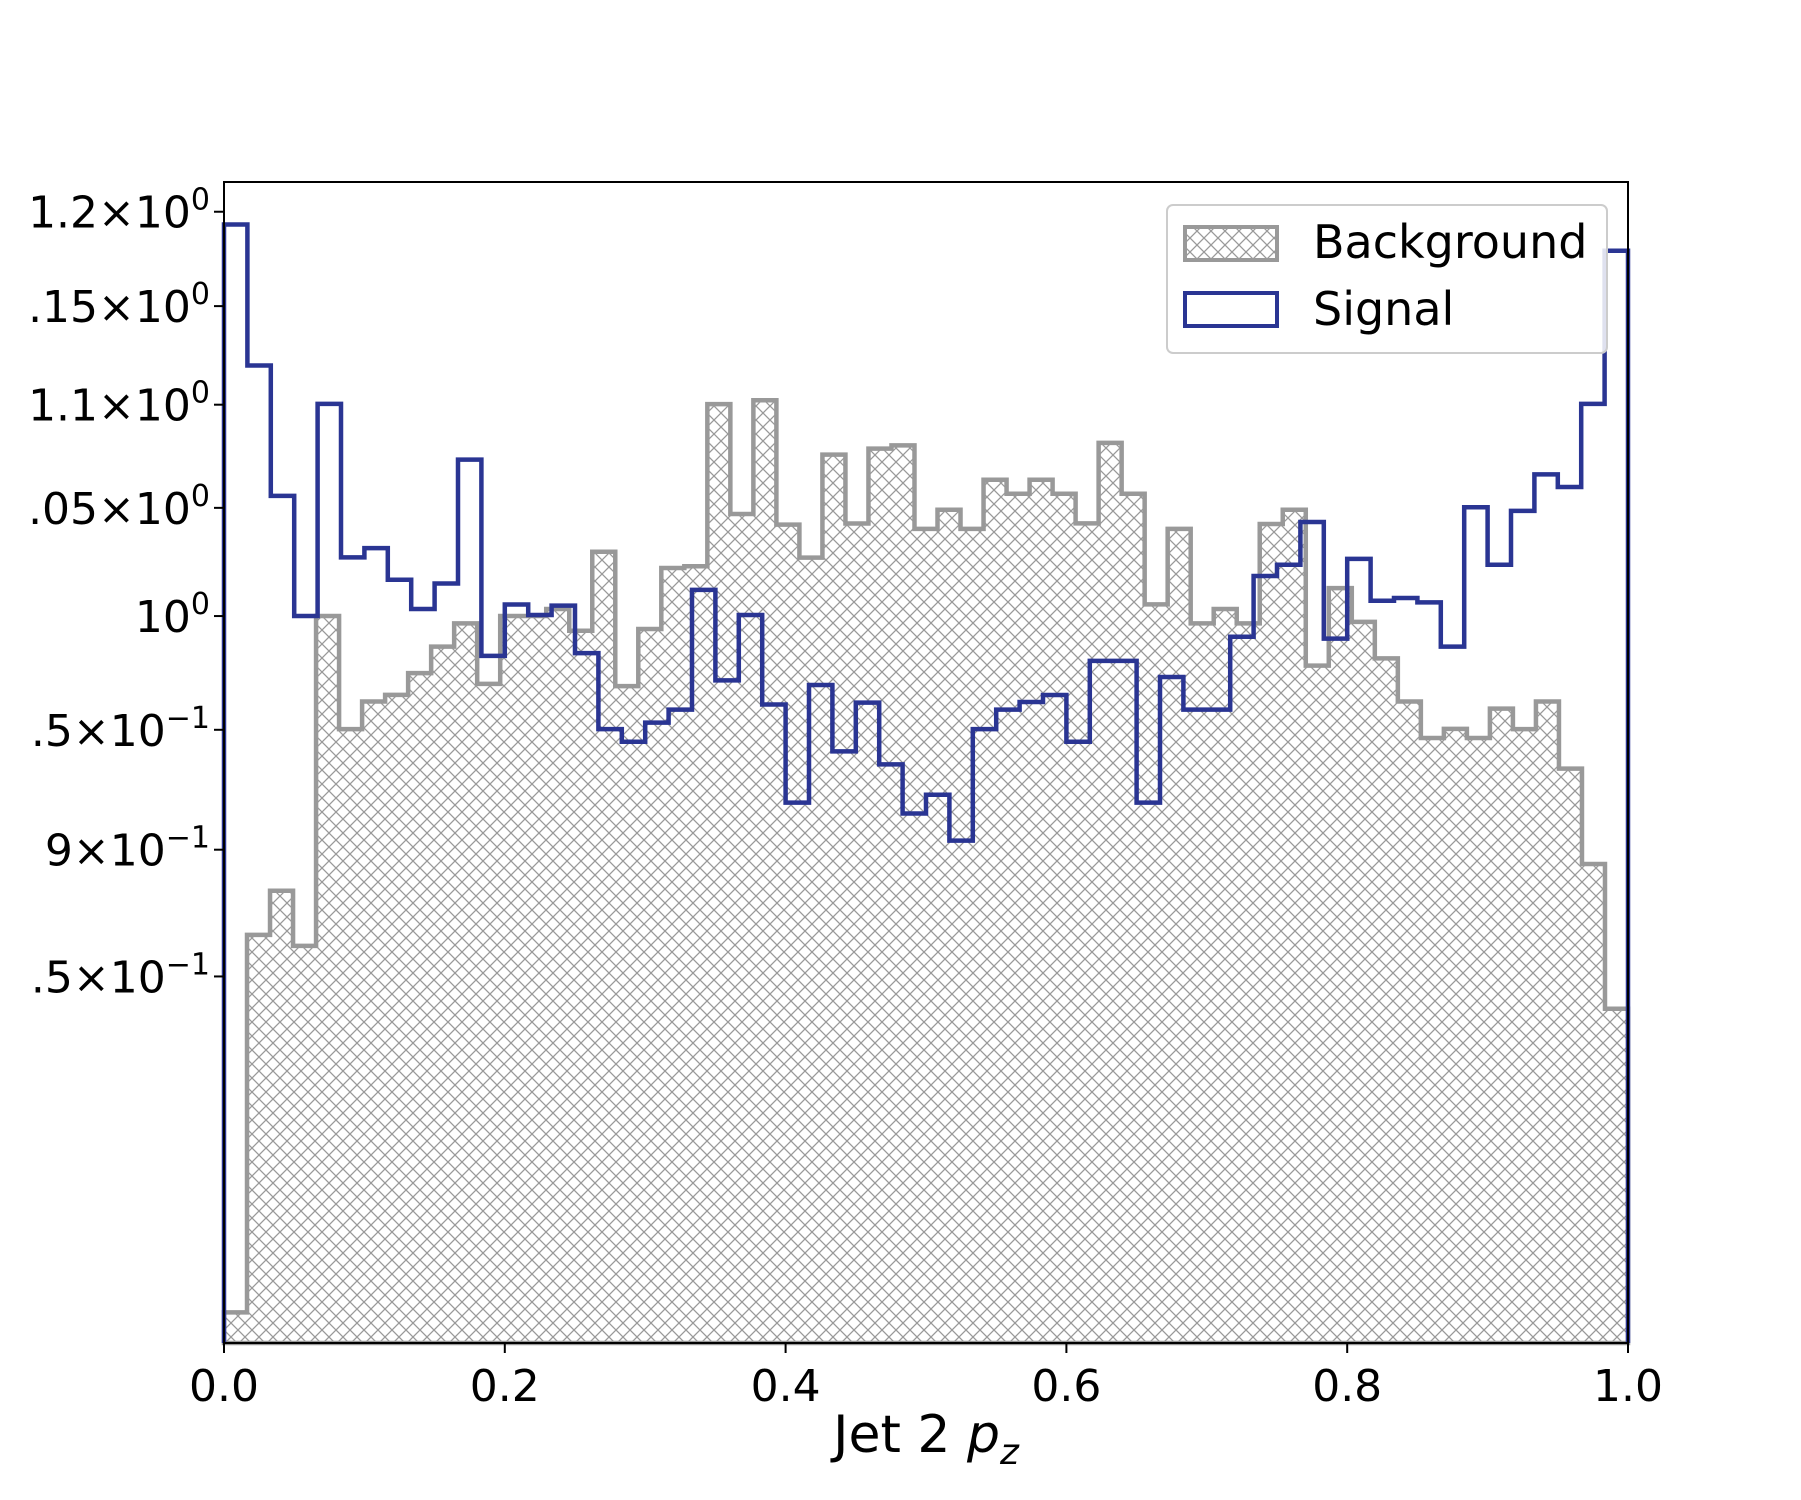 This screenshot has width=1801, height=1500. I want to click on x-axis-label: Jet 2 pz, so click(925, 1439).